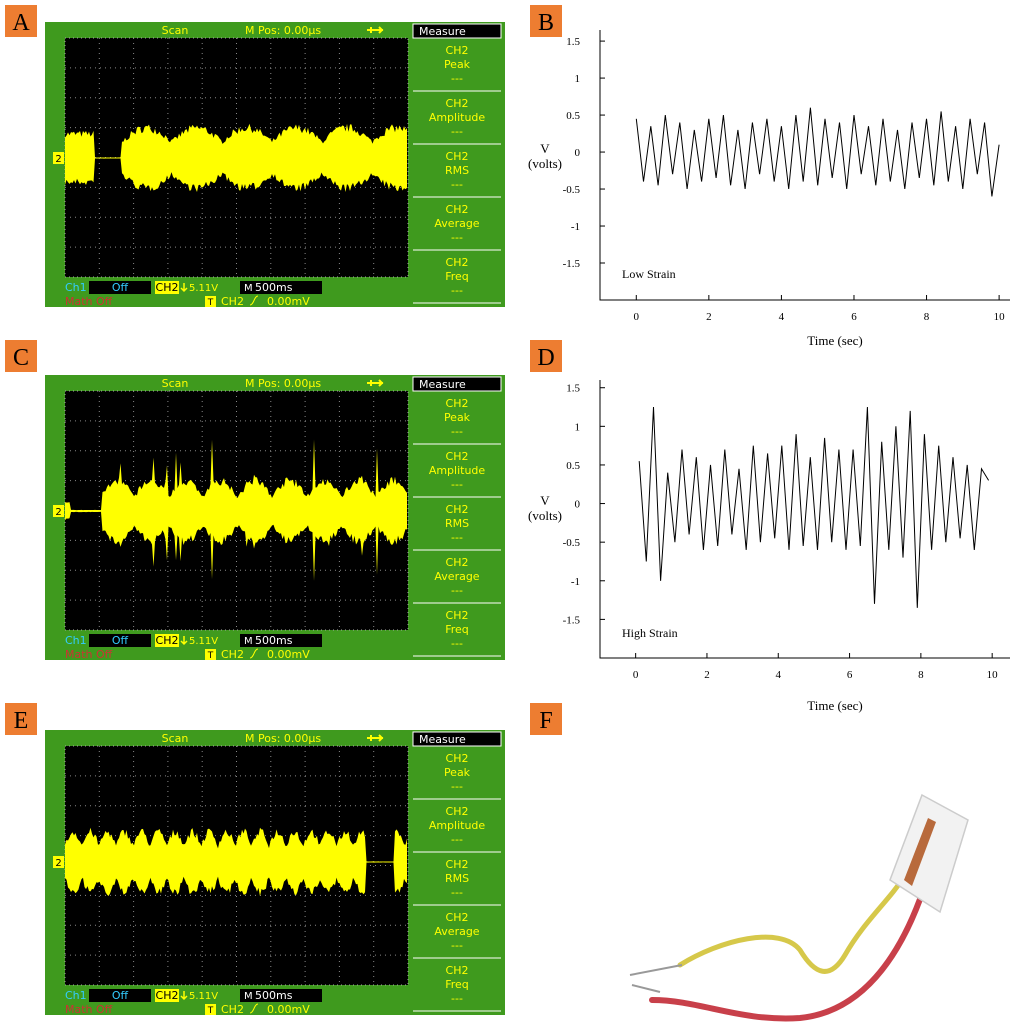 The width and height of the screenshot is (1013, 1024). Describe the element at coordinates (545, 358) in the screenshot. I see `panel-label: D` at that location.